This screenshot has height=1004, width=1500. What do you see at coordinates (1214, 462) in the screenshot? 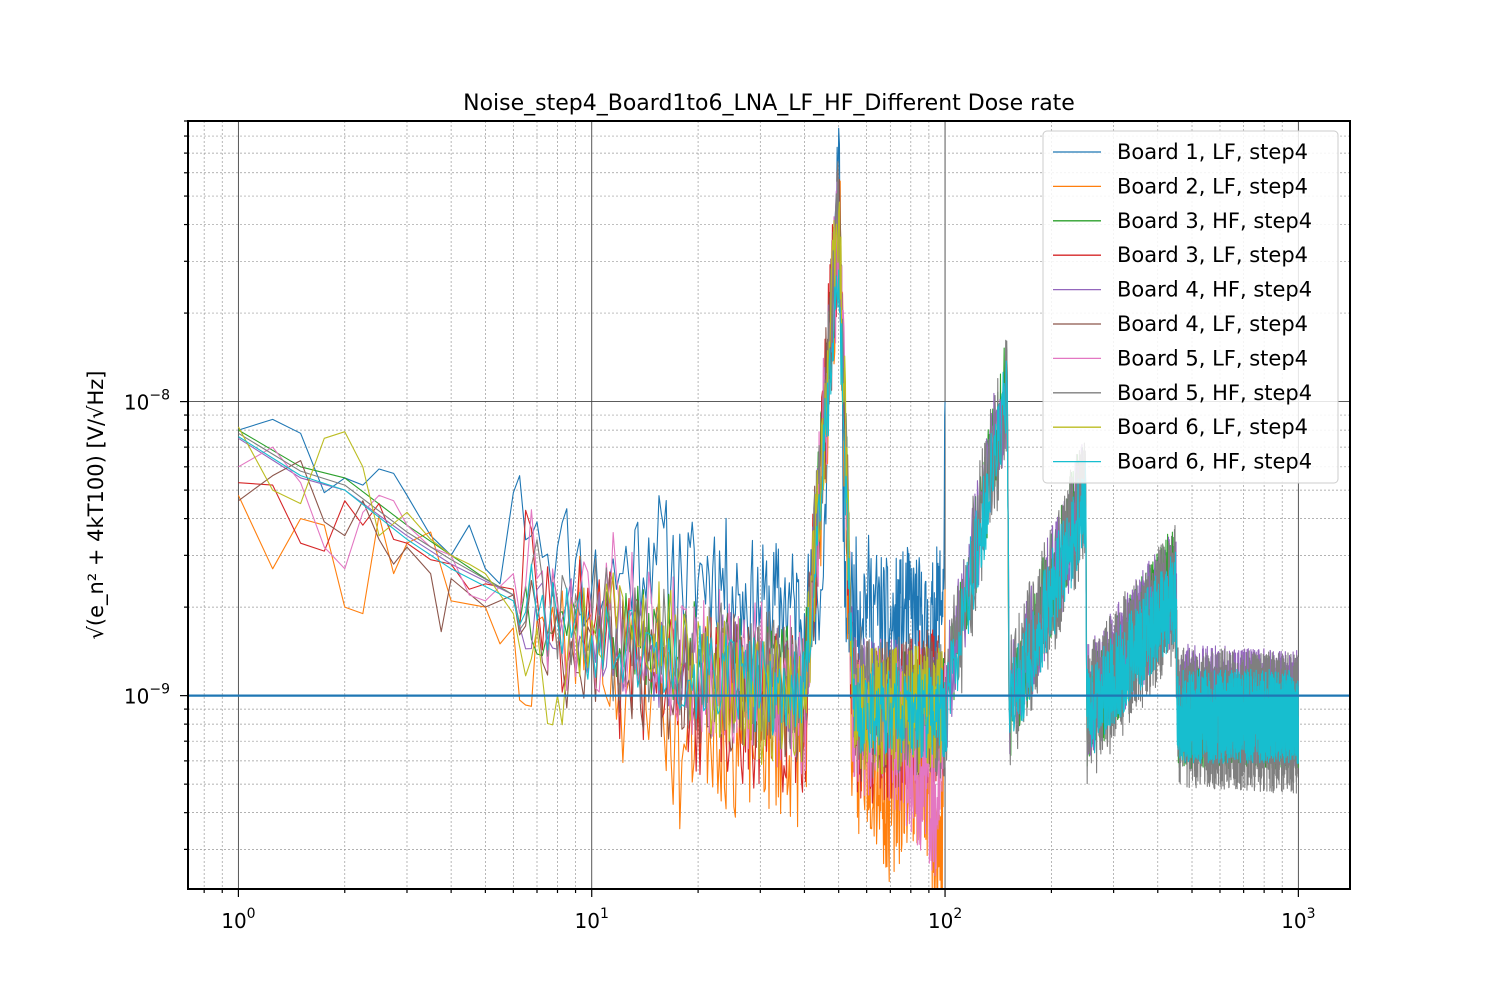
I see `legend-label: Board 6, HF, step4` at bounding box center [1214, 462].